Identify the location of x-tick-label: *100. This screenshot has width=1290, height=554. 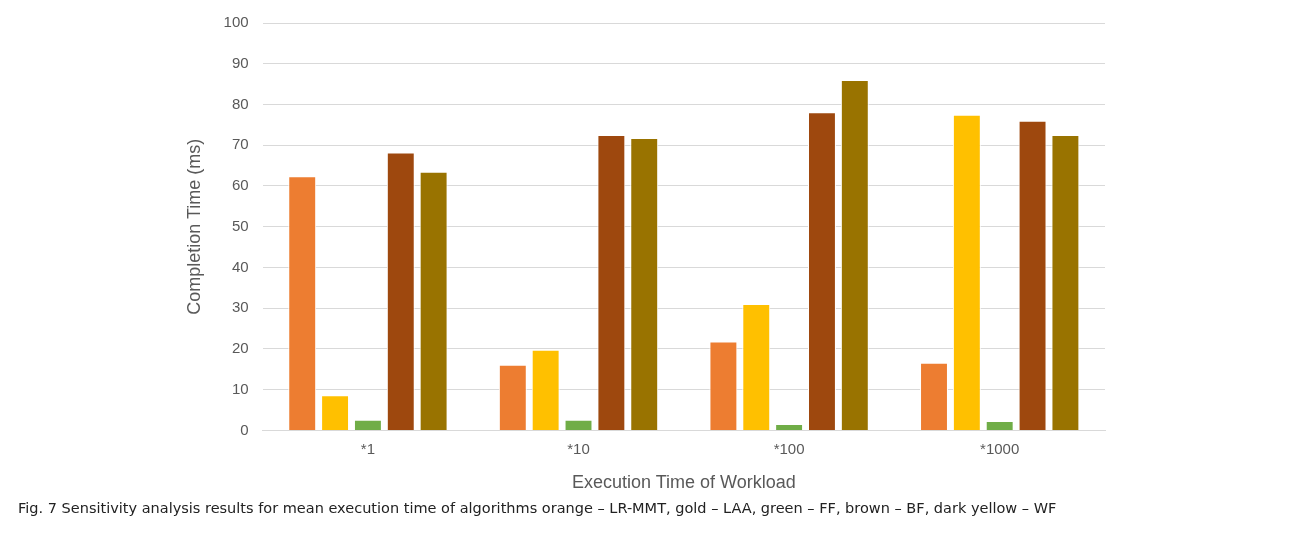
(789, 448).